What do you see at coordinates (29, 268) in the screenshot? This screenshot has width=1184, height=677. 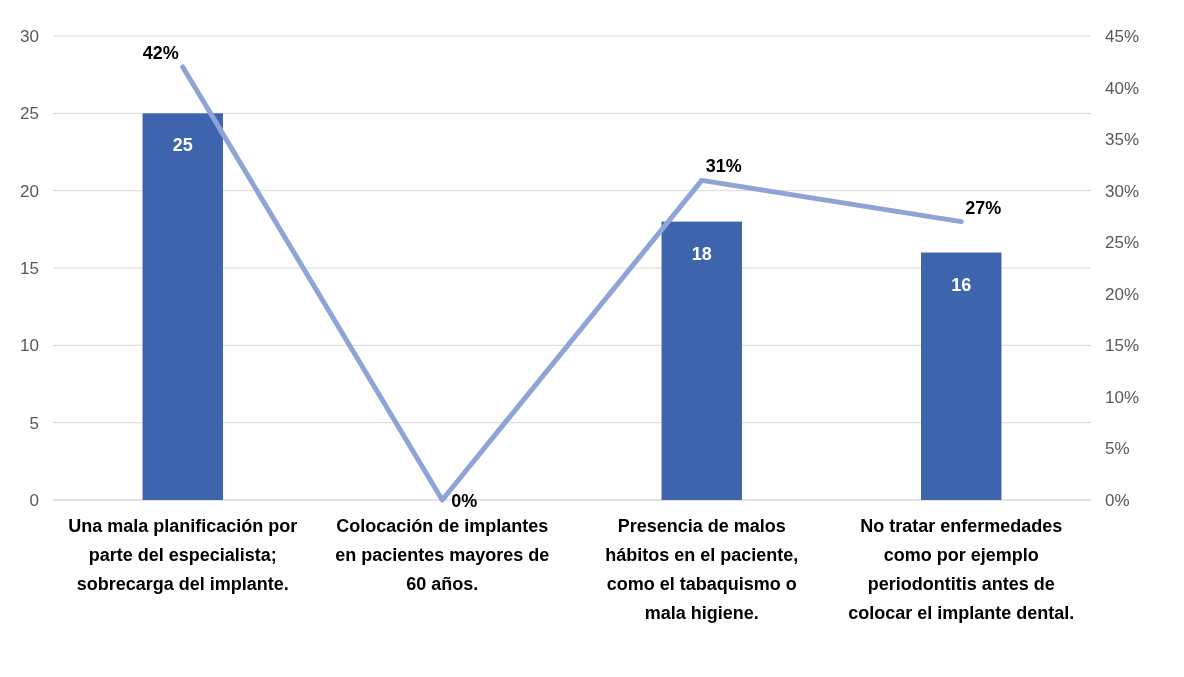 I see `y-tick-label: 15` at bounding box center [29, 268].